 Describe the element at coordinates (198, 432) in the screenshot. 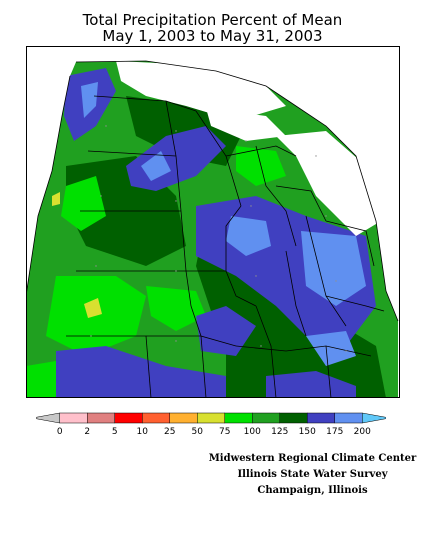

I see `legend-label-5: 50` at that location.